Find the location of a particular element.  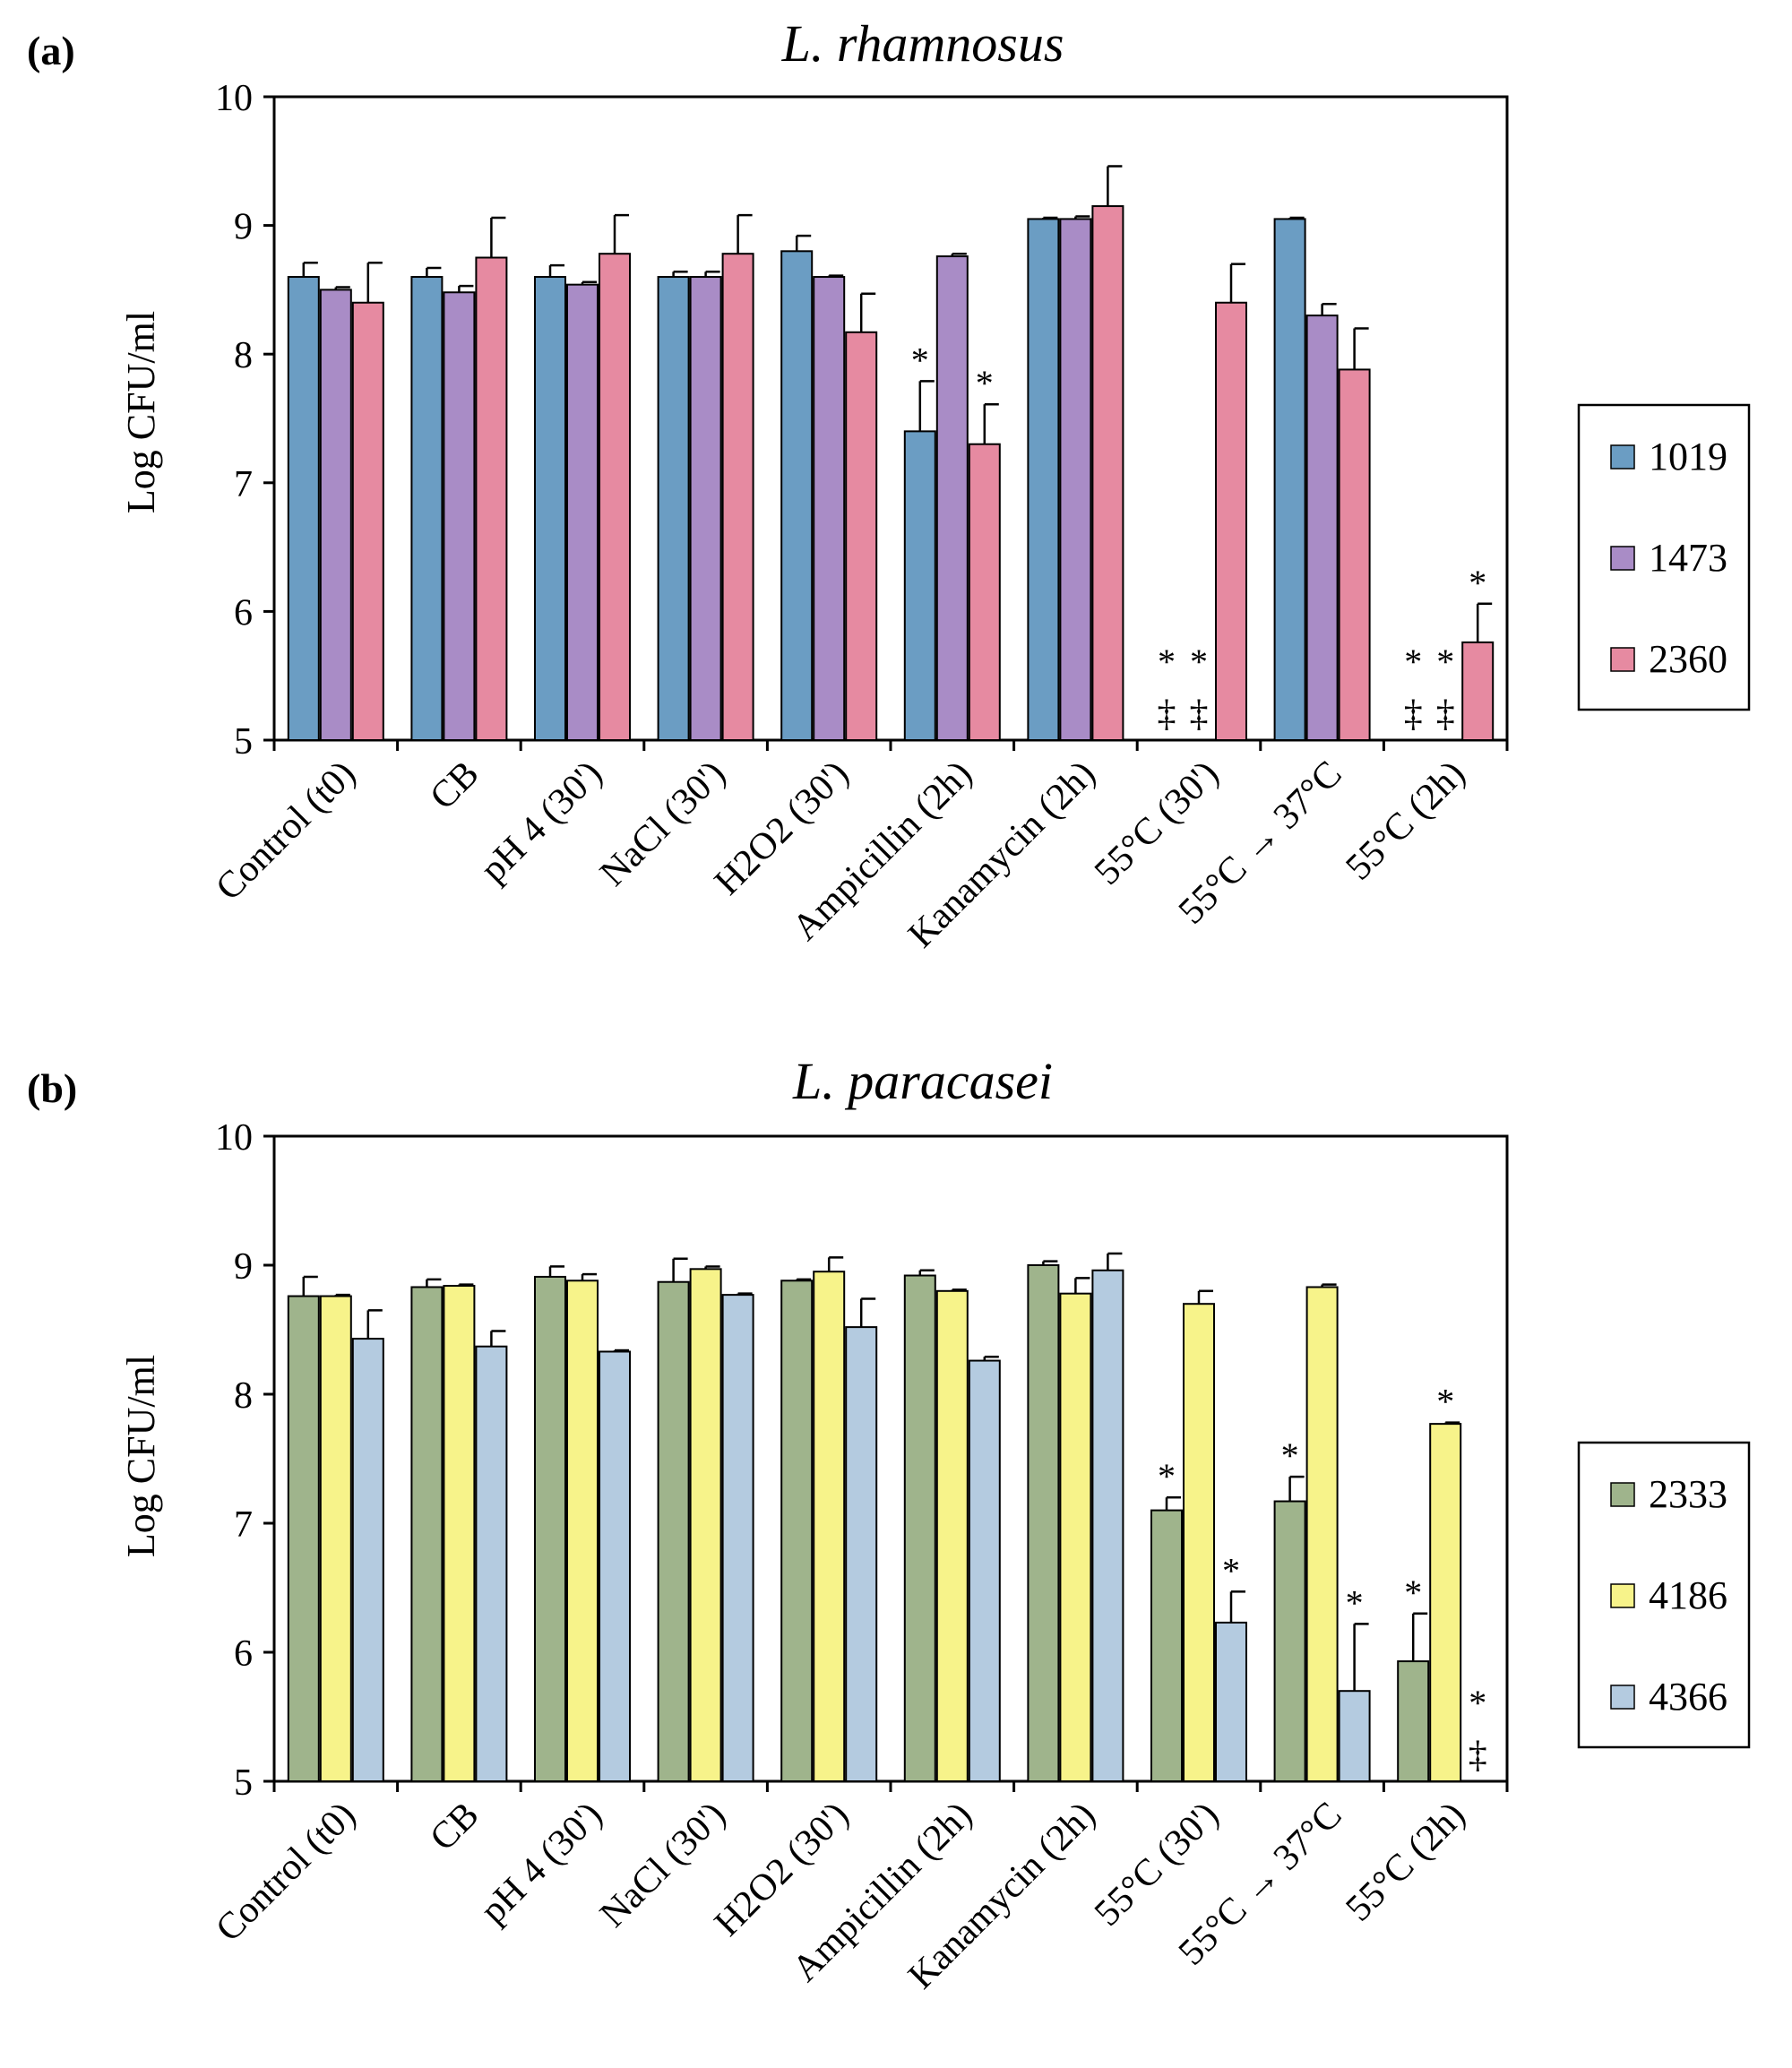

panel-b-legend: 2333 4186 4366 is located at coordinates (1664, 1595).